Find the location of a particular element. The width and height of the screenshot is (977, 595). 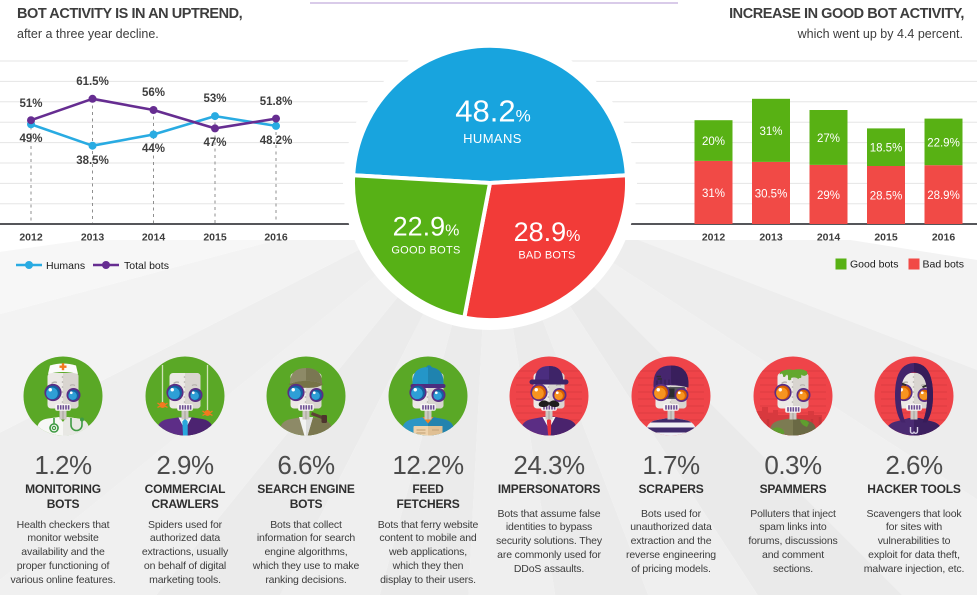

svg-text: HUMANS is located at coordinates (492, 138).